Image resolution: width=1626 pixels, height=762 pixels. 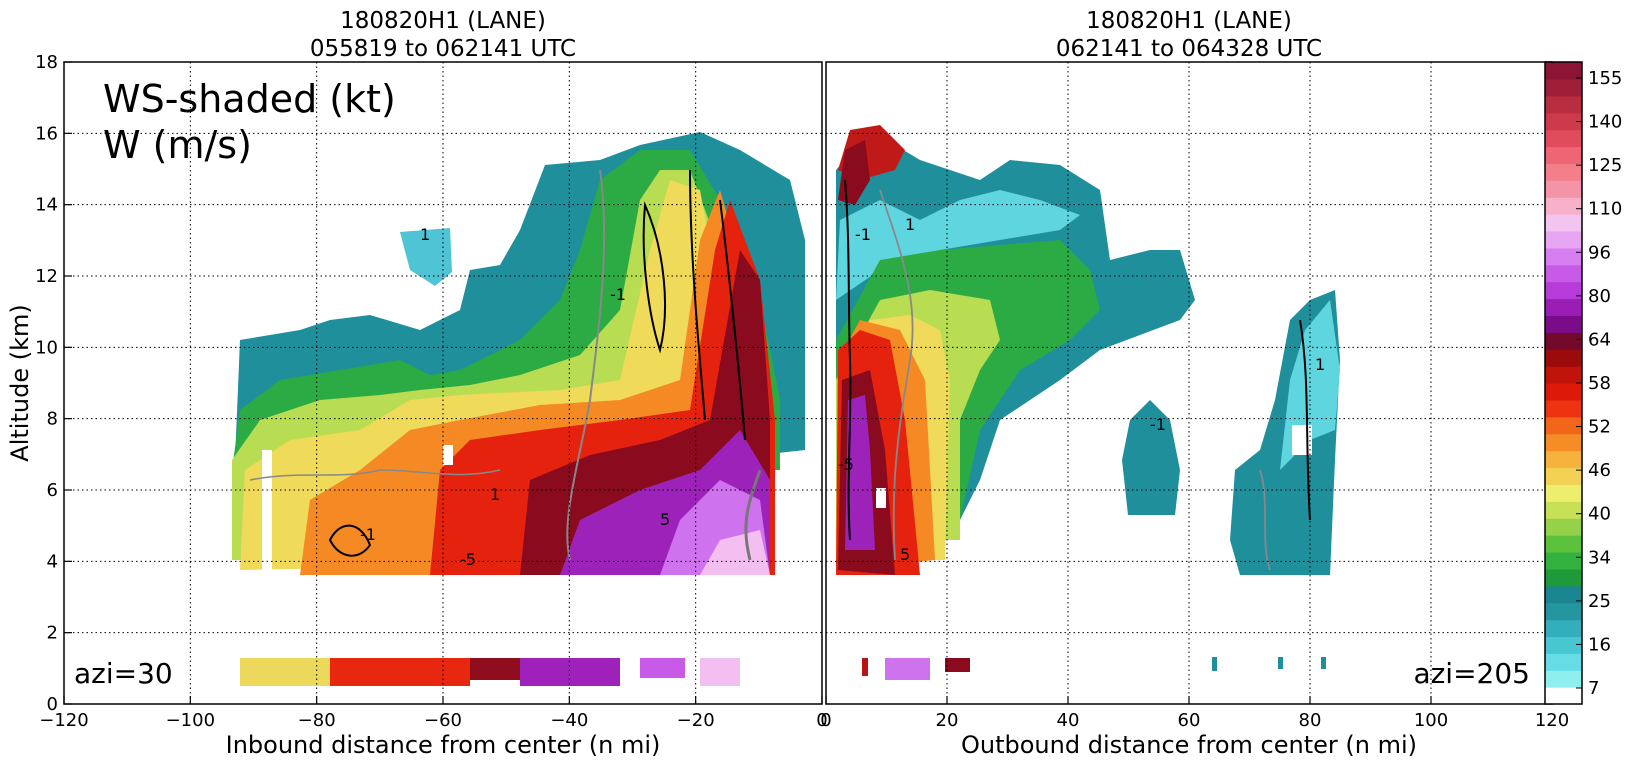 What do you see at coordinates (495, 669) in the screenshot?
I see `left-surface-darkred` at bounding box center [495, 669].